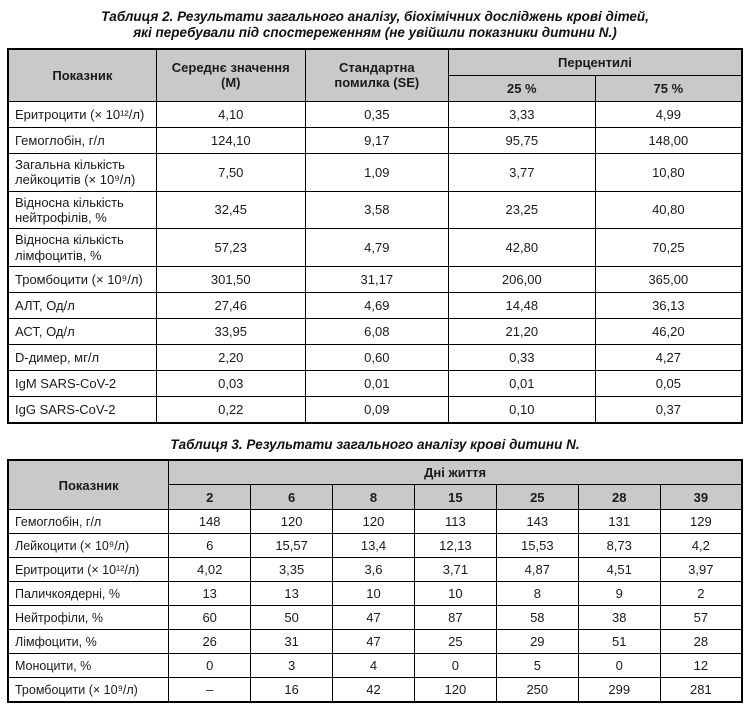  Describe the element at coordinates (82, 331) in the screenshot. I see `indicator-cell: АСТ, Од/л` at that location.